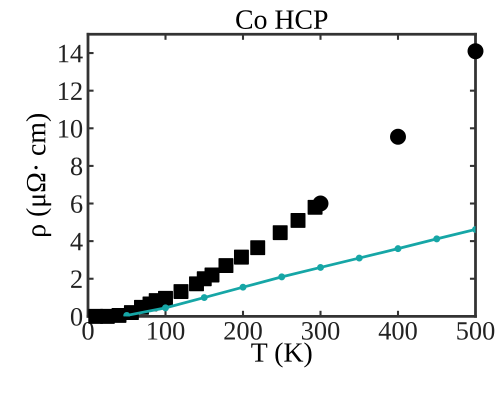  I want to click on y-tick-label: 12, so click(70, 91).